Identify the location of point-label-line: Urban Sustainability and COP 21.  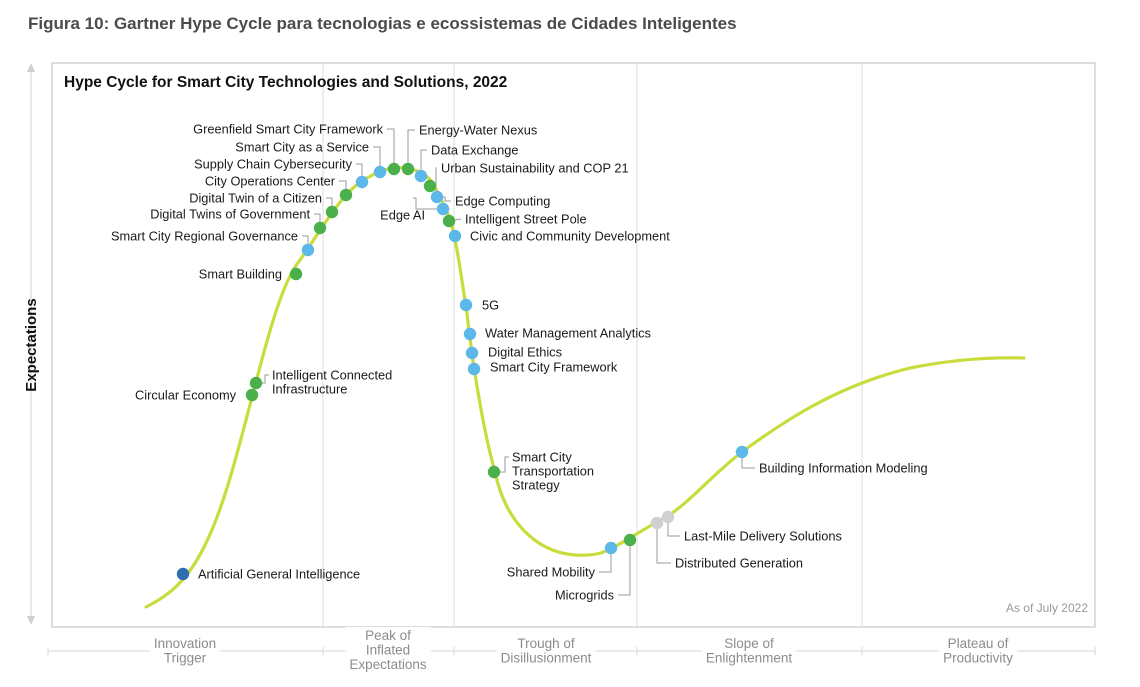
(535, 168).